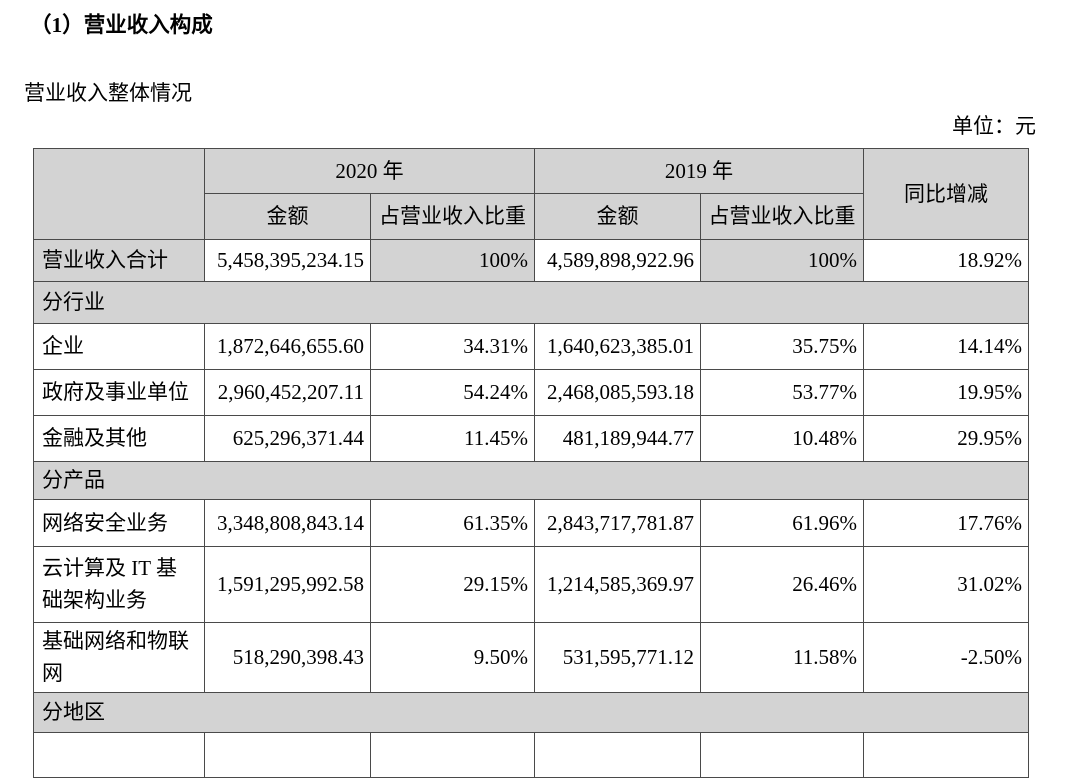  Describe the element at coordinates (287, 439) in the screenshot. I see `amount-2020-cell: 625,296,371.44` at that location.